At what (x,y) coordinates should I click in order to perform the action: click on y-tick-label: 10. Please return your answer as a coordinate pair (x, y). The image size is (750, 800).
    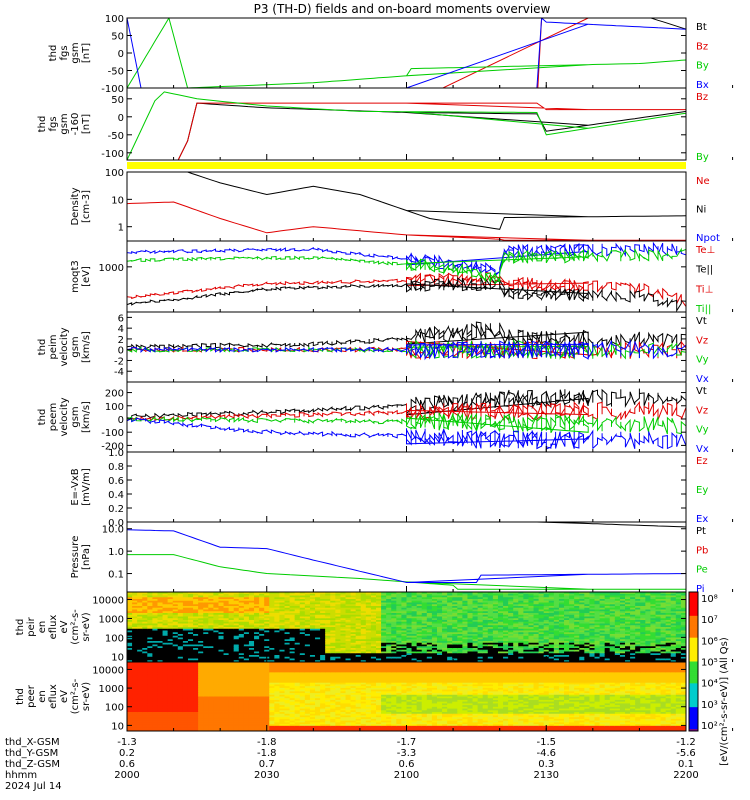
    Looking at the image, I should click on (117, 657).